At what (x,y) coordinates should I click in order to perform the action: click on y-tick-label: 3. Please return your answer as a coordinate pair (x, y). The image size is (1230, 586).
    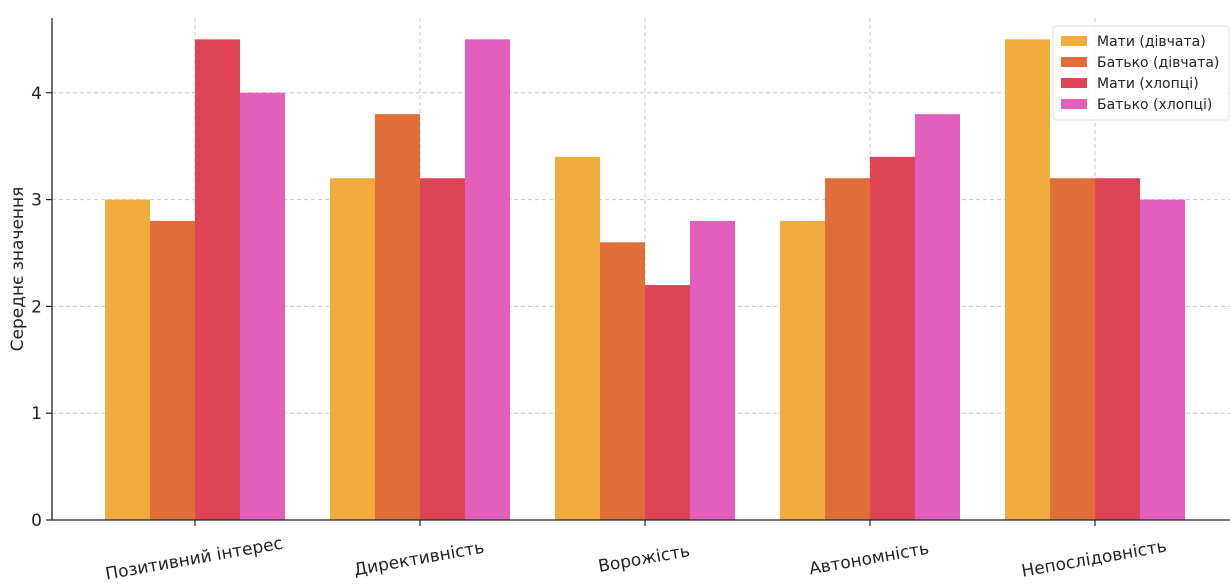
    Looking at the image, I should click on (36, 201).